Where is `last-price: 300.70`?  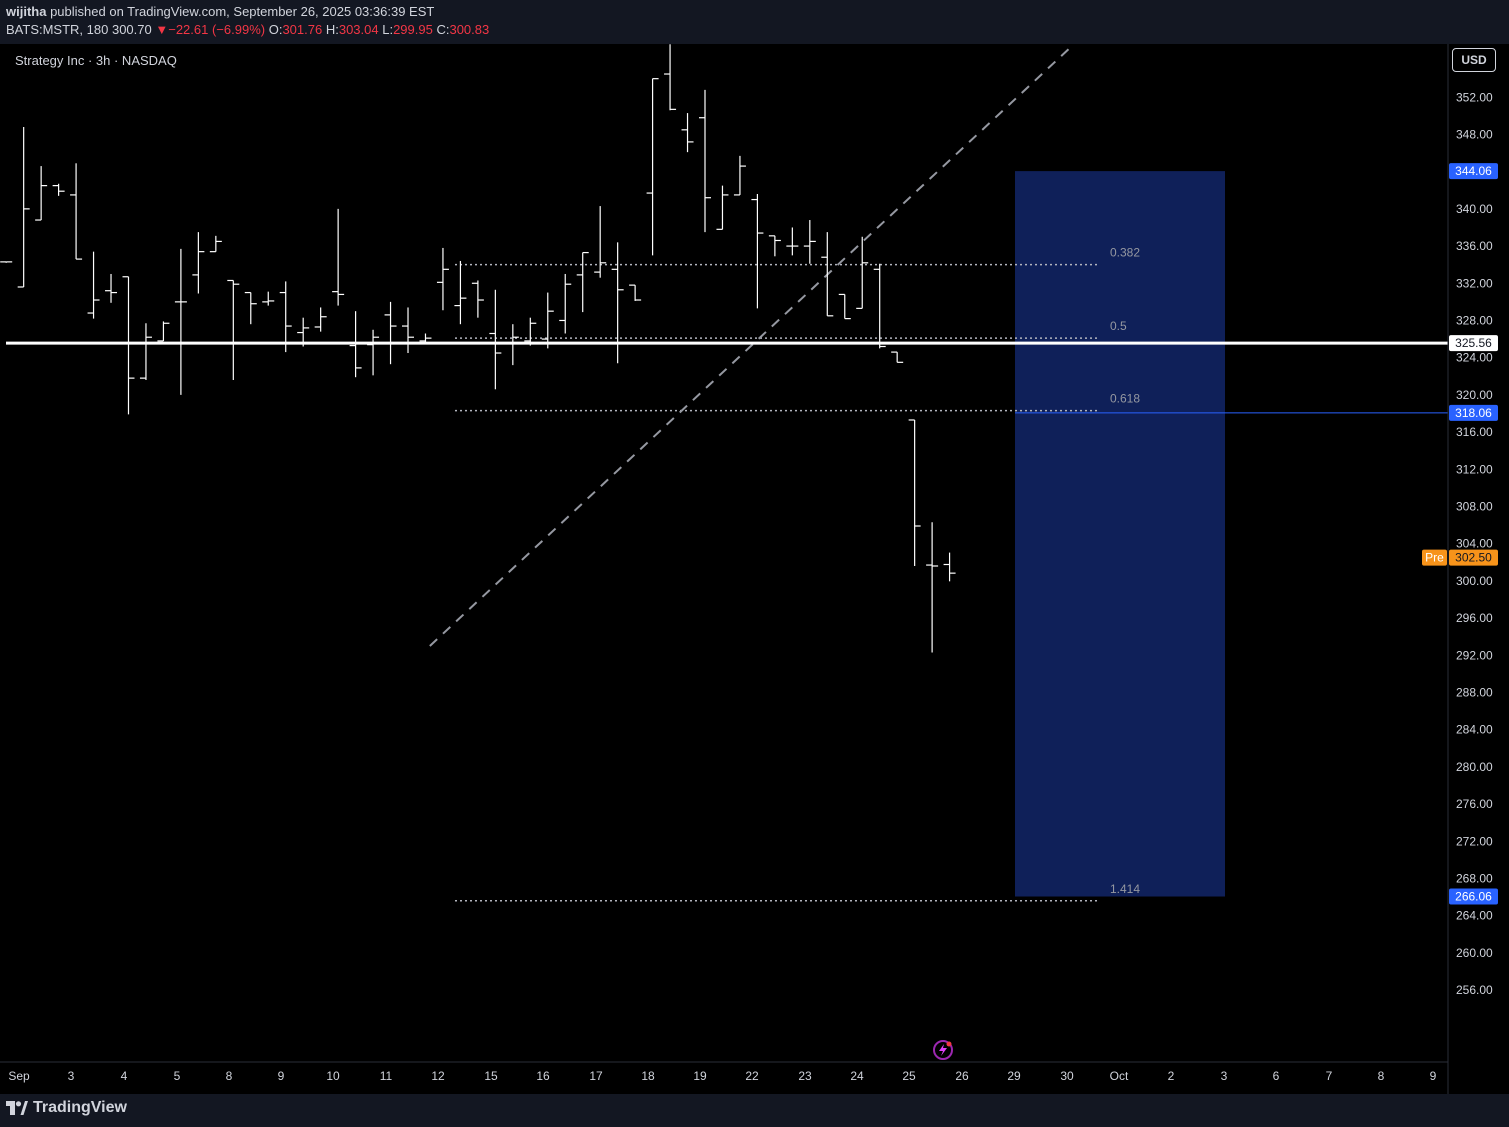
last-price: 300.70 is located at coordinates (131, 29).